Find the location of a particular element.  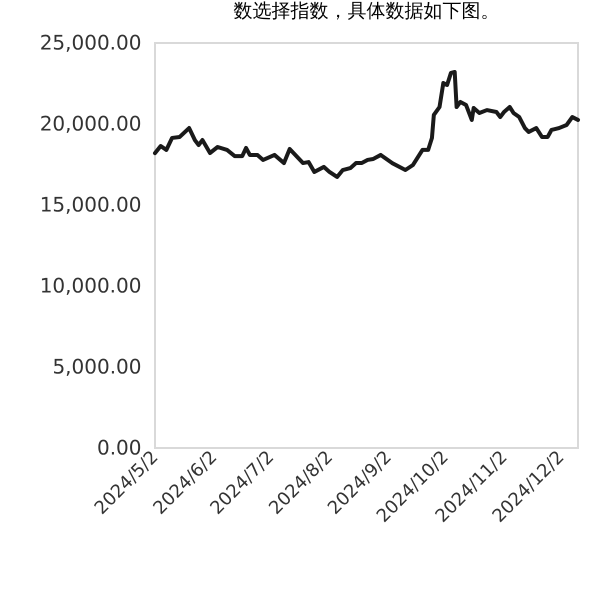

y-tick-label: 15,000.00 is located at coordinates (91, 204).